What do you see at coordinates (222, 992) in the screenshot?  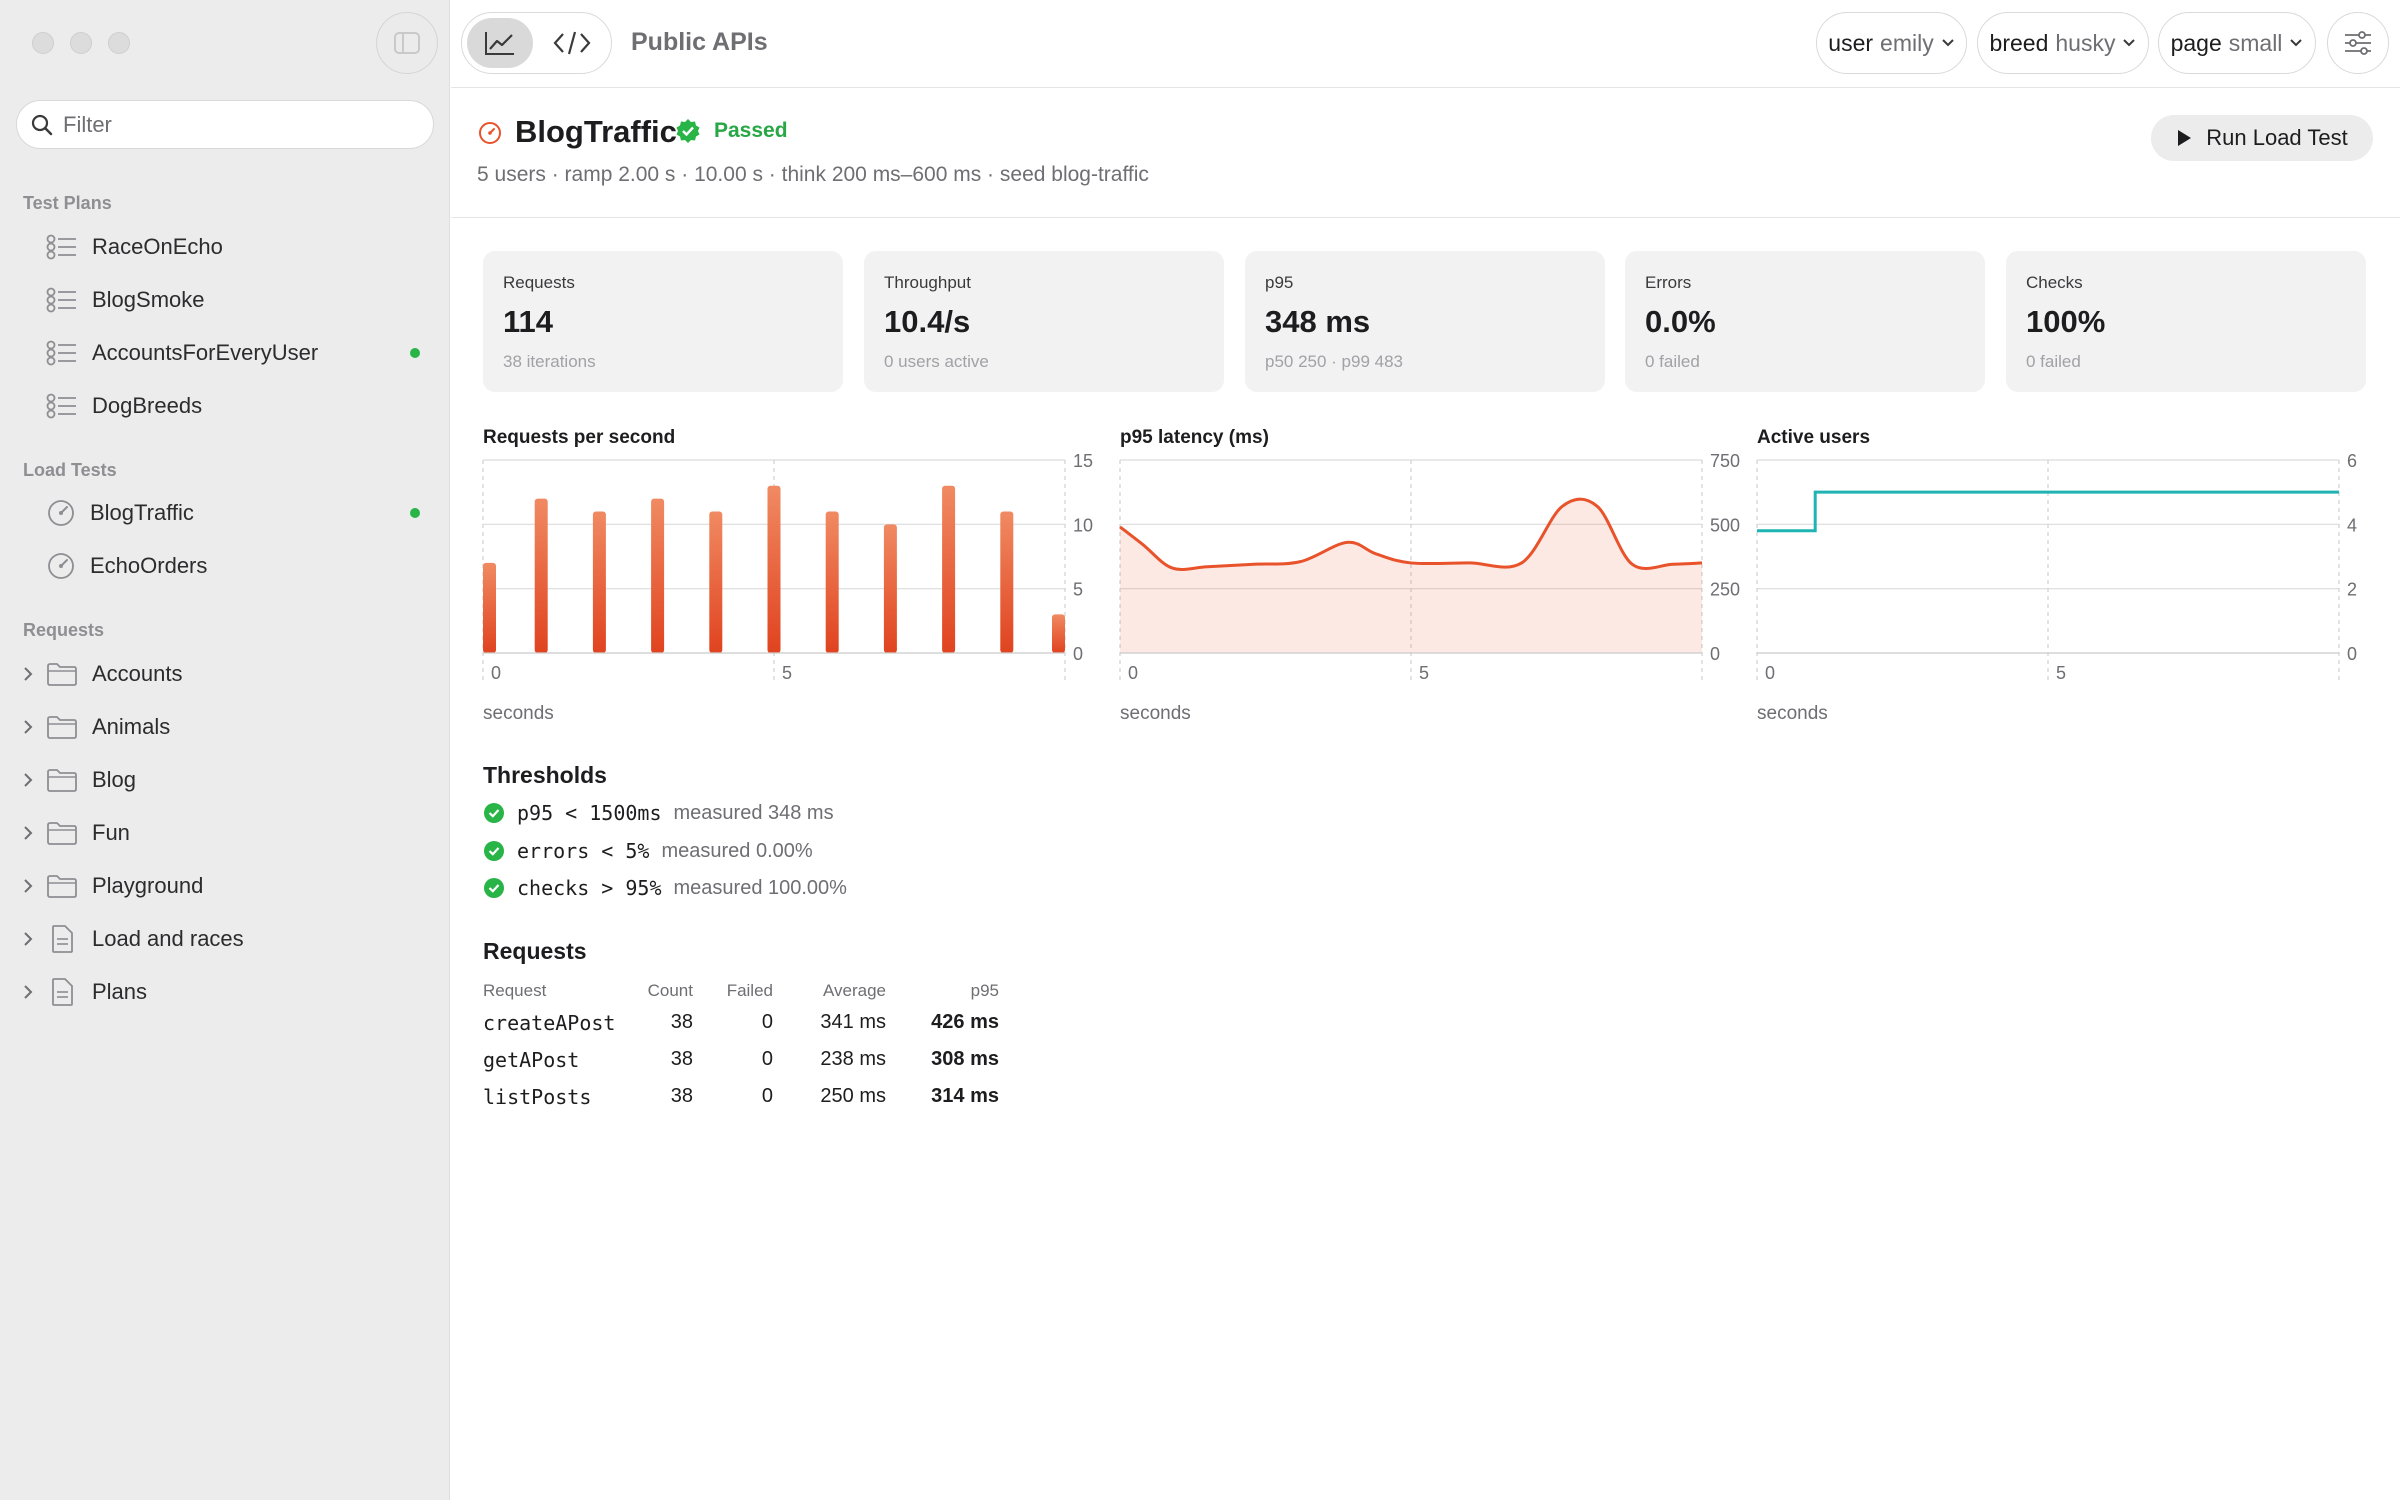 I see `sidebar-item-plans: Plans` at bounding box center [222, 992].